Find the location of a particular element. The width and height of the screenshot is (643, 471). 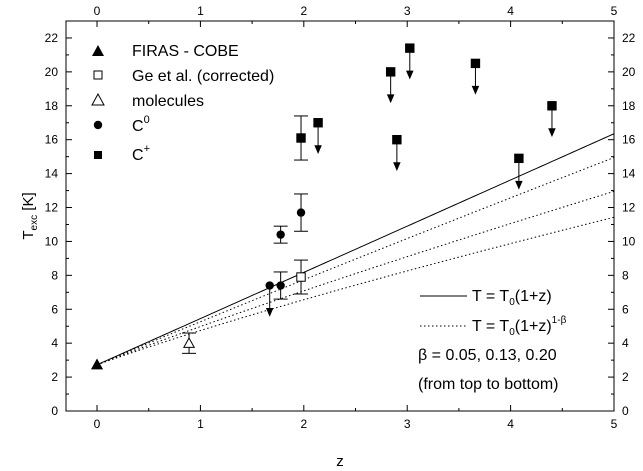

top-tick-label: 4 is located at coordinates (510, 11).